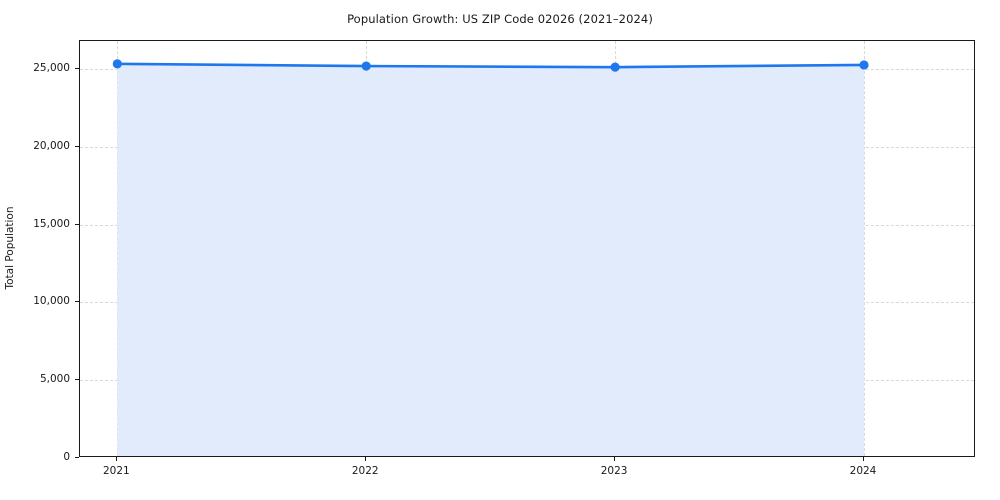 The image size is (1000, 500). Describe the element at coordinates (51, 145) in the screenshot. I see `y-tick-label: 20,000` at that location.